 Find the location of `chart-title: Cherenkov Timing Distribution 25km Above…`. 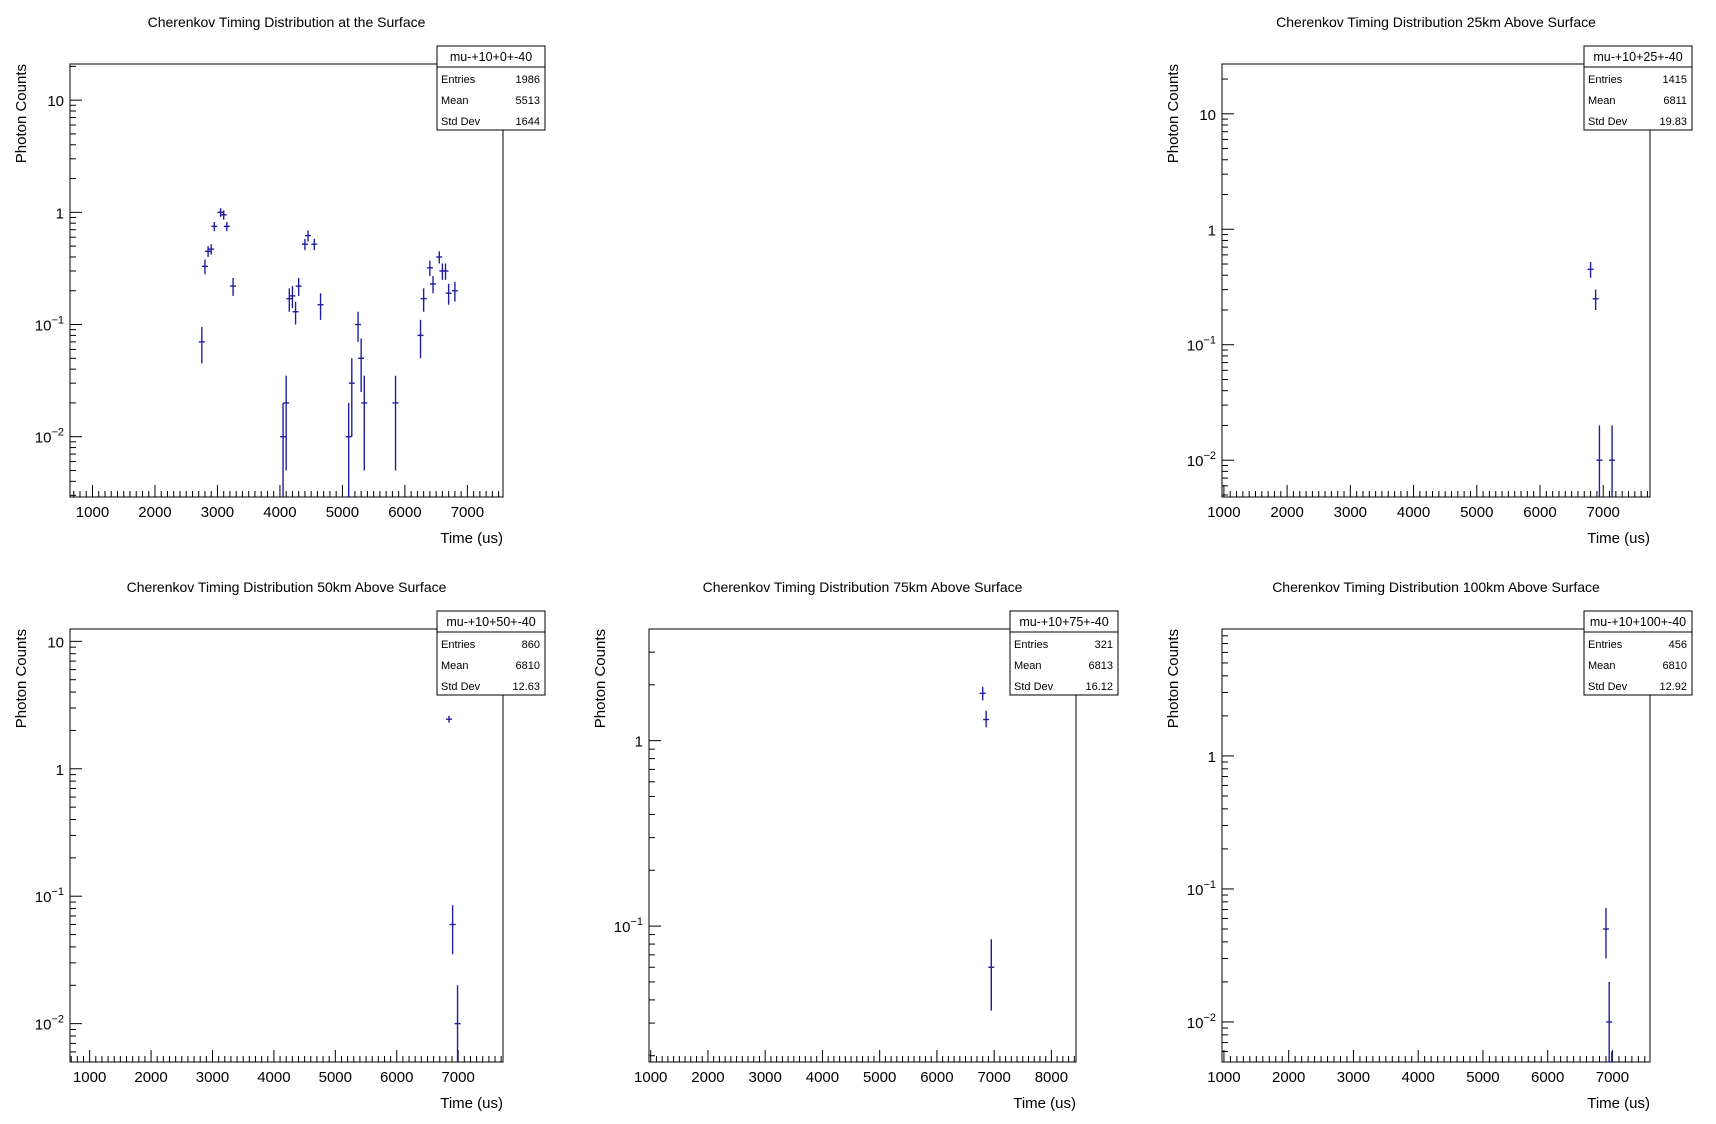

chart-title: Cherenkov Timing Distribution 25km Above… is located at coordinates (1436, 22).